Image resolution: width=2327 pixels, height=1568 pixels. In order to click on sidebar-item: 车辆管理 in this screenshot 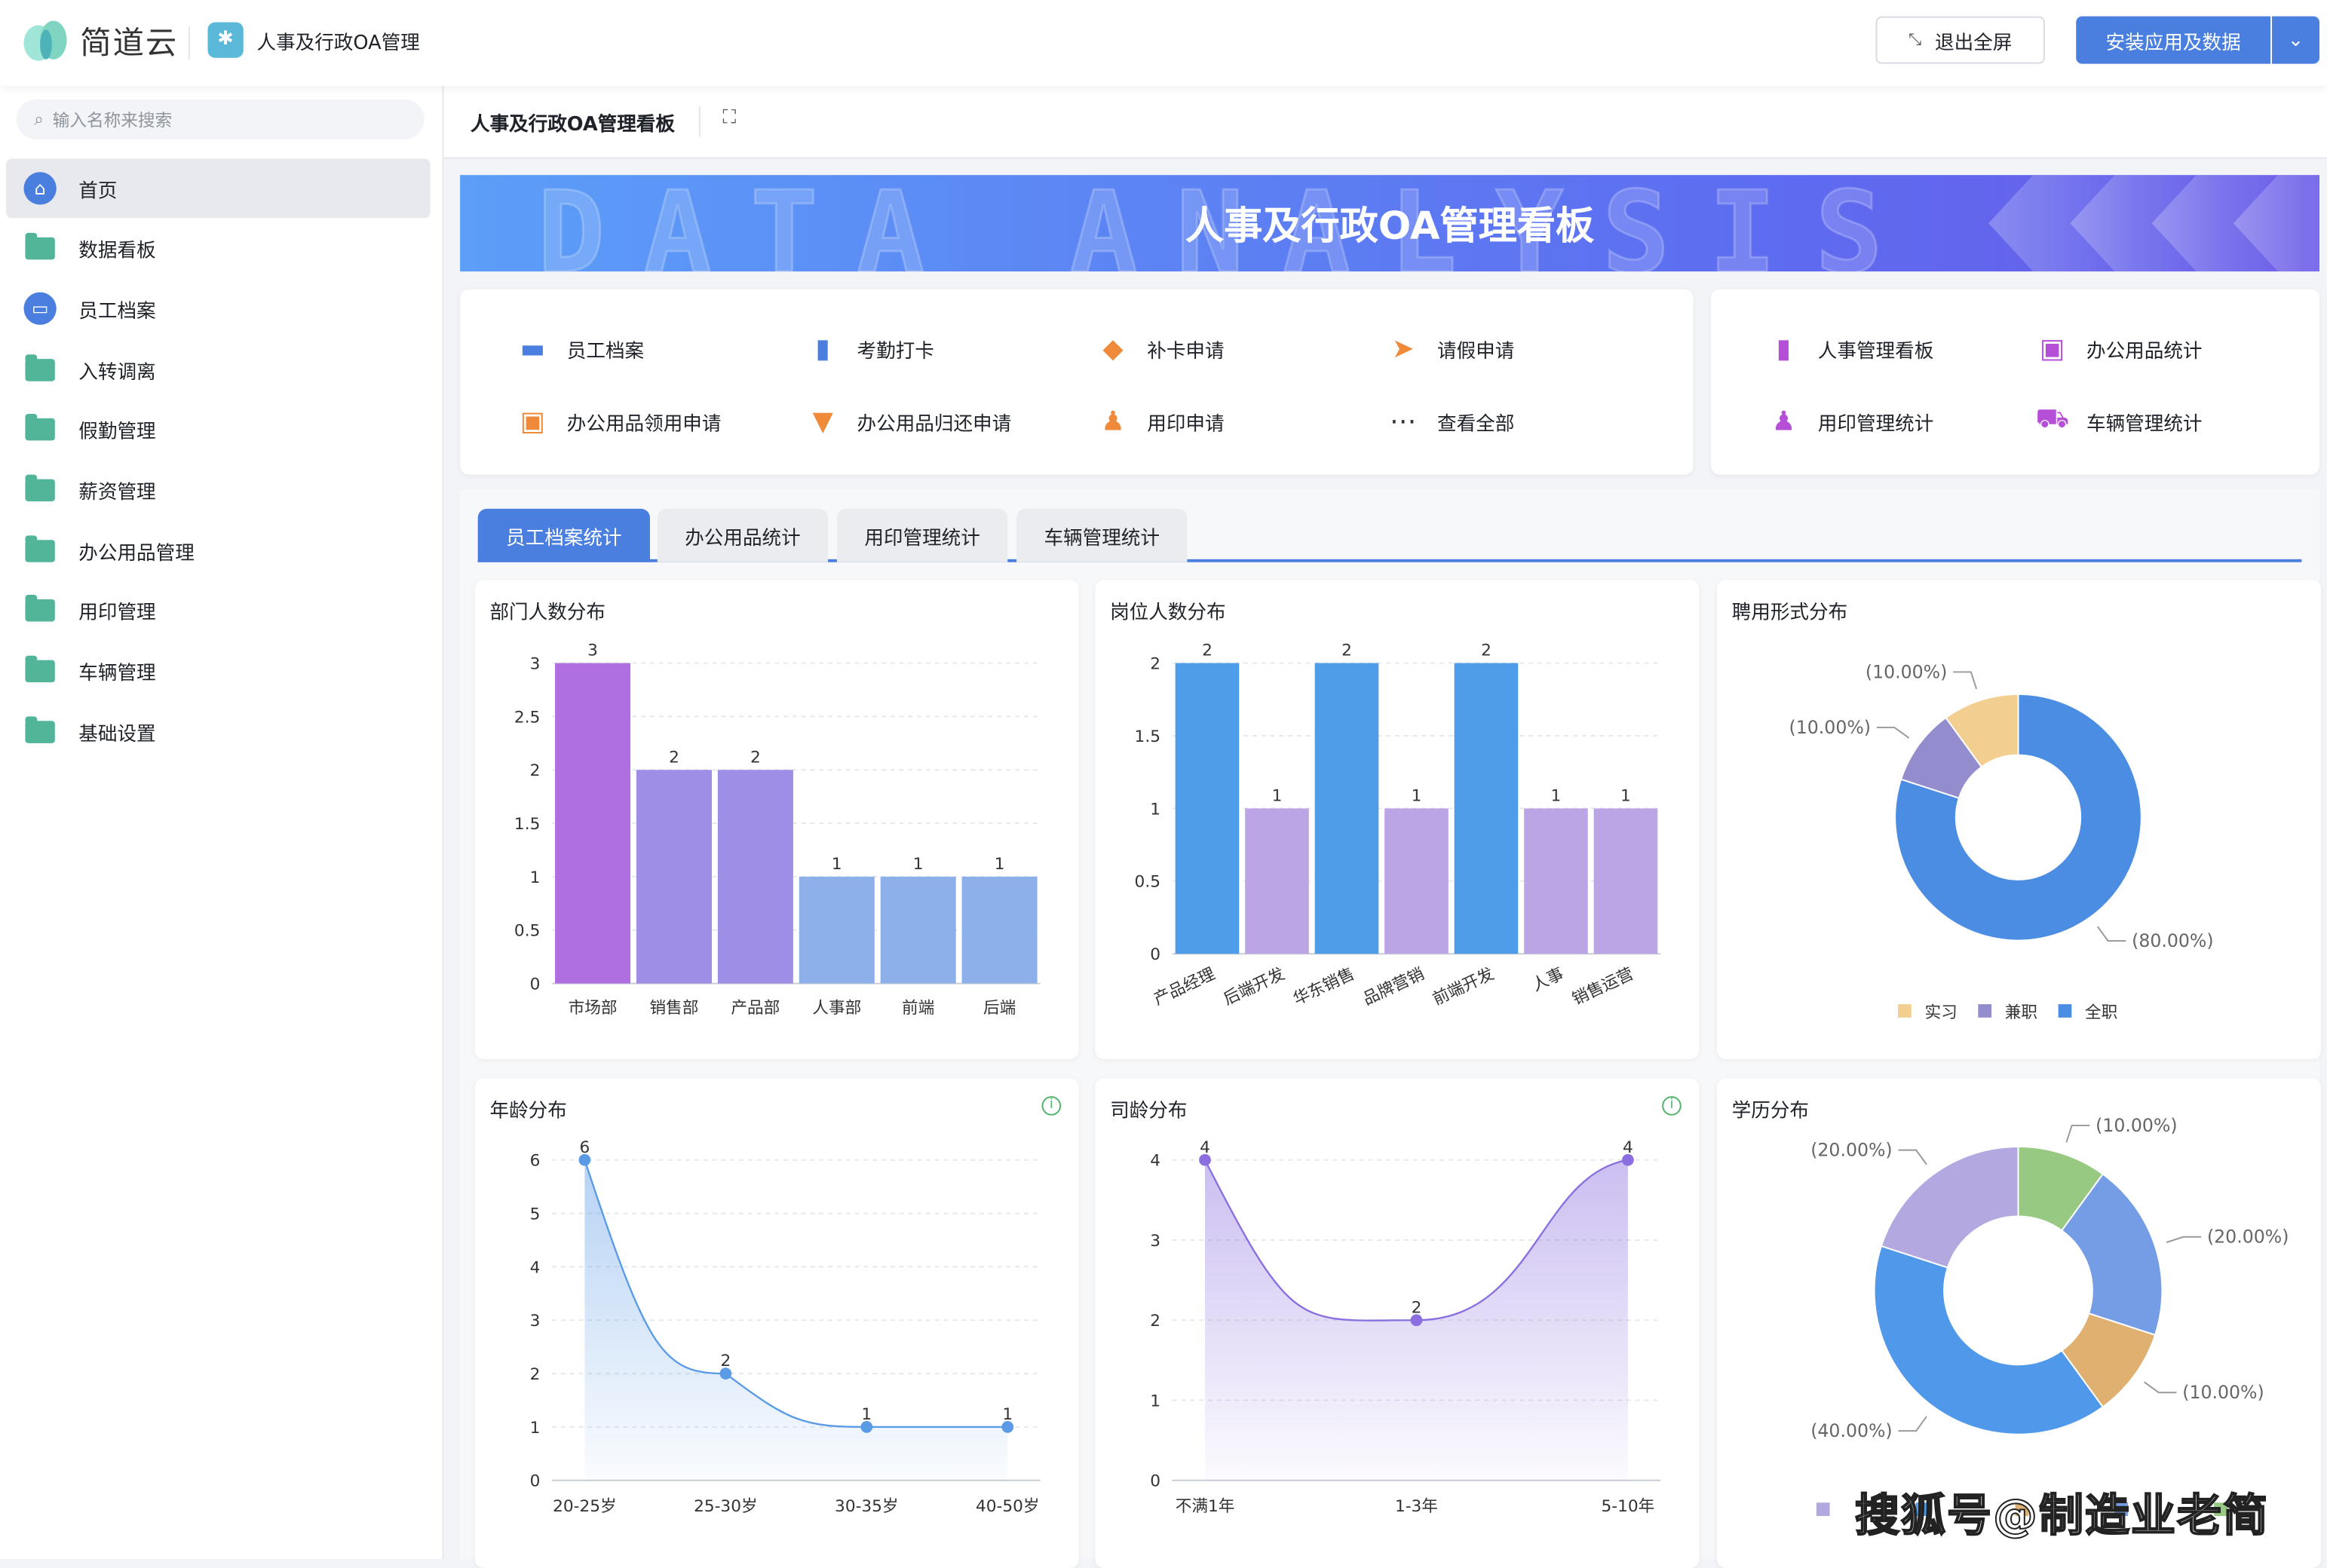, I will do `click(218, 671)`.